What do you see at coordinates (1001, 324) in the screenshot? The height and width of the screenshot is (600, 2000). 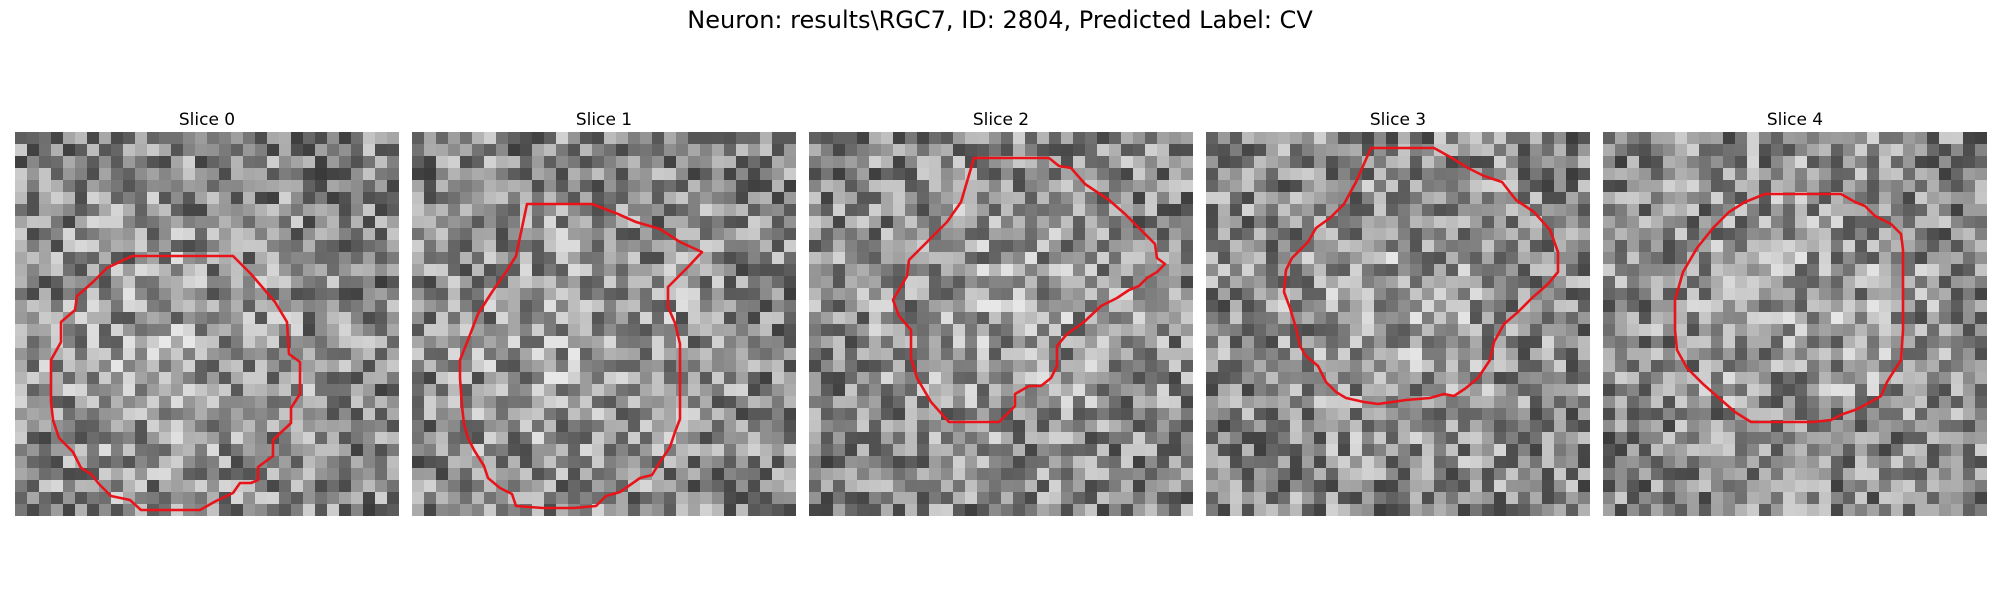 I see `slice-image` at bounding box center [1001, 324].